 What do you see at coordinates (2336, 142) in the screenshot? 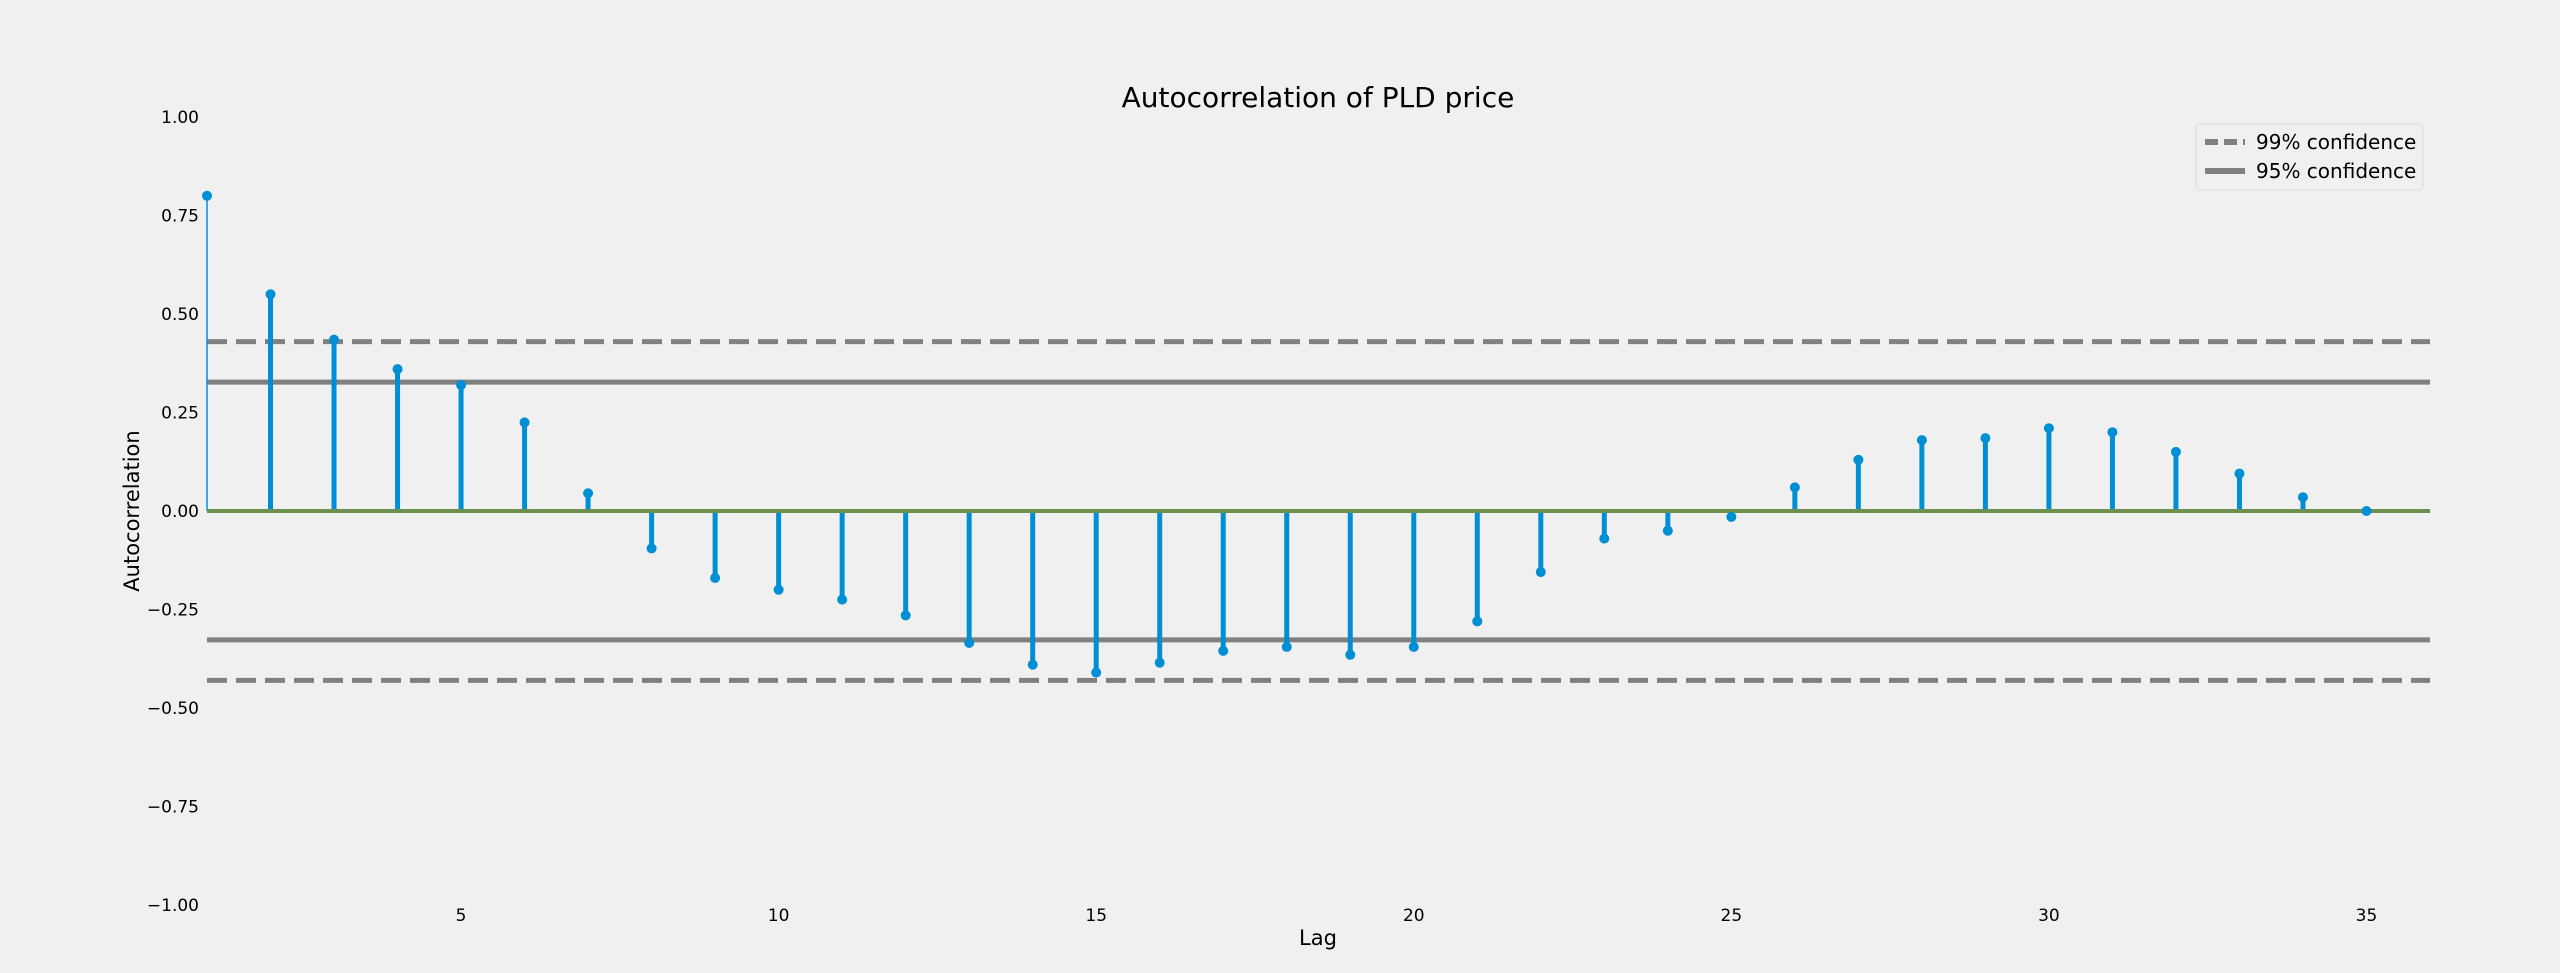
I see `legend-99-label: 99% confidence` at bounding box center [2336, 142].